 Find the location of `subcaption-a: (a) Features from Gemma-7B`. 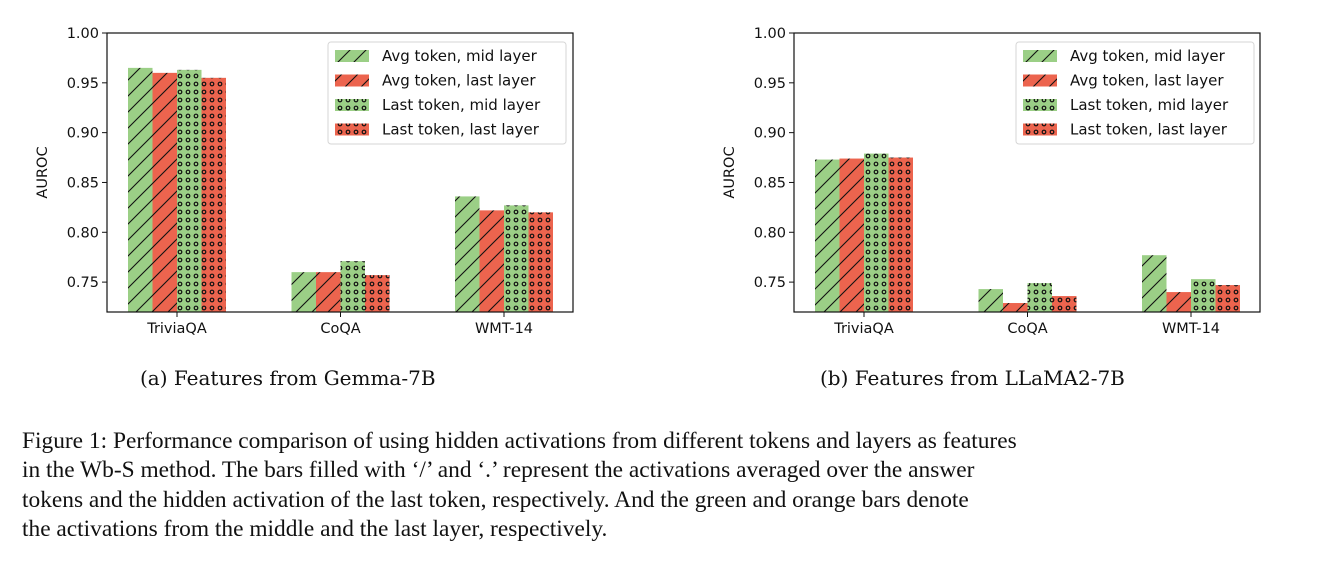

subcaption-a: (a) Features from Gemma-7B is located at coordinates (288, 378).